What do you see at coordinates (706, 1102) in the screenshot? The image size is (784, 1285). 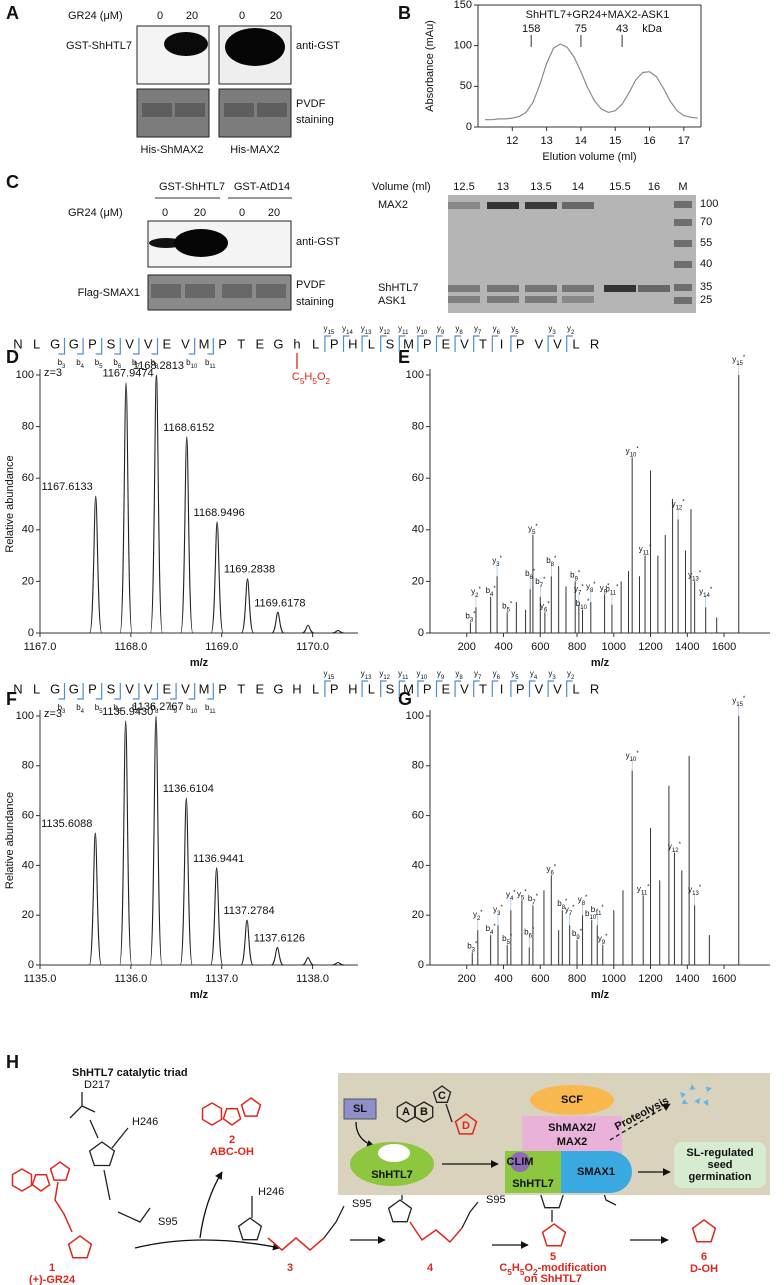 I see `fragment` at bounding box center [706, 1102].